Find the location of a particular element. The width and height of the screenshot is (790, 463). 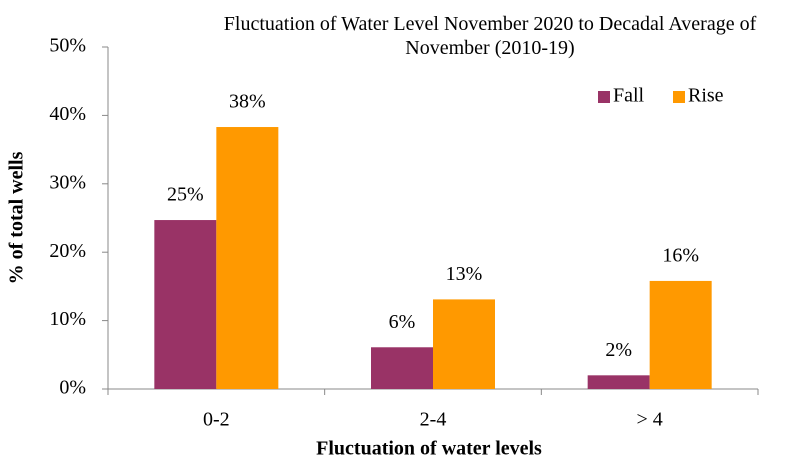

legend-label: Fall is located at coordinates (629, 96).